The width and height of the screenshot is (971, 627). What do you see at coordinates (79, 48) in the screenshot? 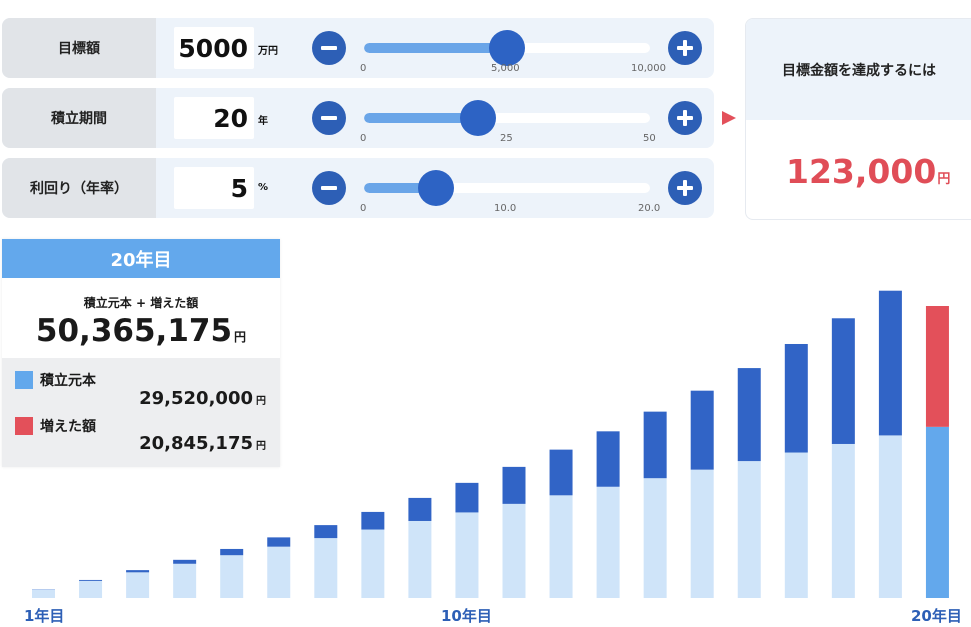
I see `target-amount-label: 目標額` at bounding box center [79, 48].